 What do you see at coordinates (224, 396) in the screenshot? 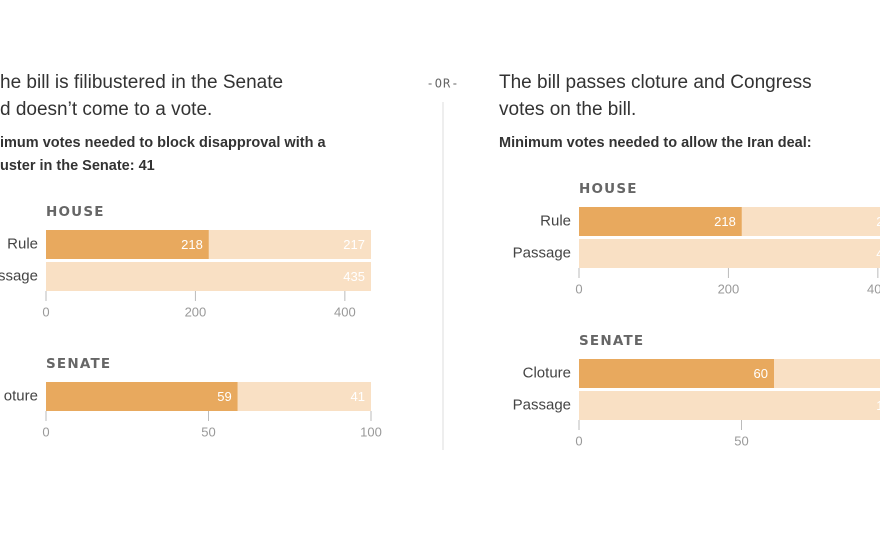
I see `value-label: 59` at bounding box center [224, 396].